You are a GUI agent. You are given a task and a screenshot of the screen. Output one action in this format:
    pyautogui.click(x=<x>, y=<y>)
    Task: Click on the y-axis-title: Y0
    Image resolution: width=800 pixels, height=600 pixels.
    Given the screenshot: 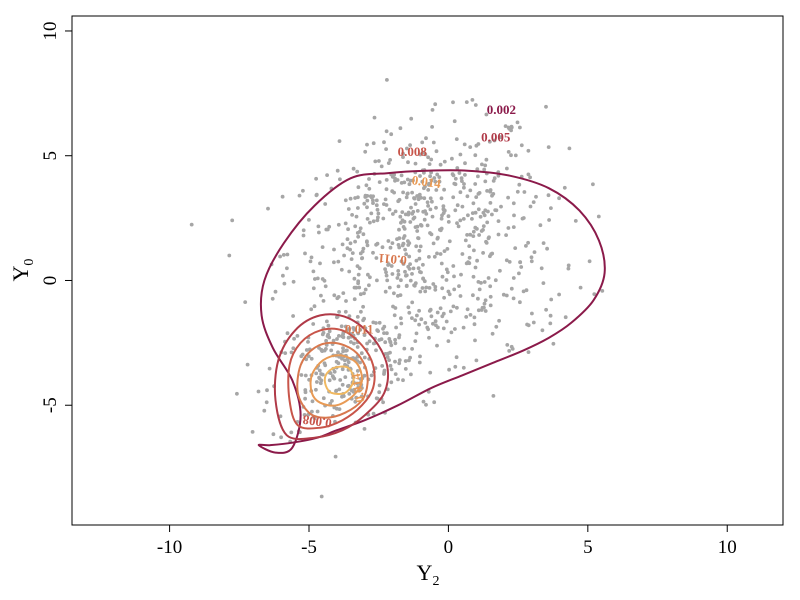 What is the action you would take?
    pyautogui.click(x=22, y=270)
    